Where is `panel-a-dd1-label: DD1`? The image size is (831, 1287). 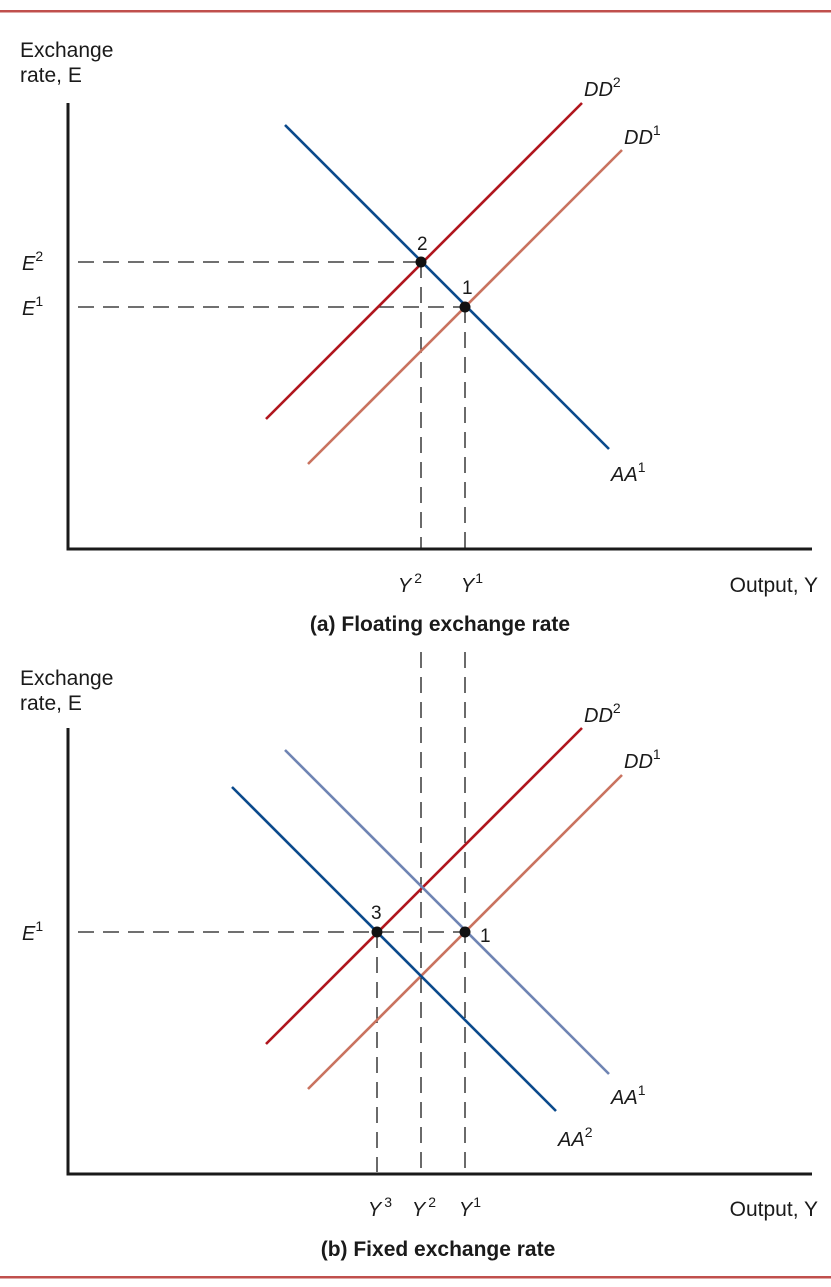
panel-a-dd1-label: DD1 is located at coordinates (642, 135).